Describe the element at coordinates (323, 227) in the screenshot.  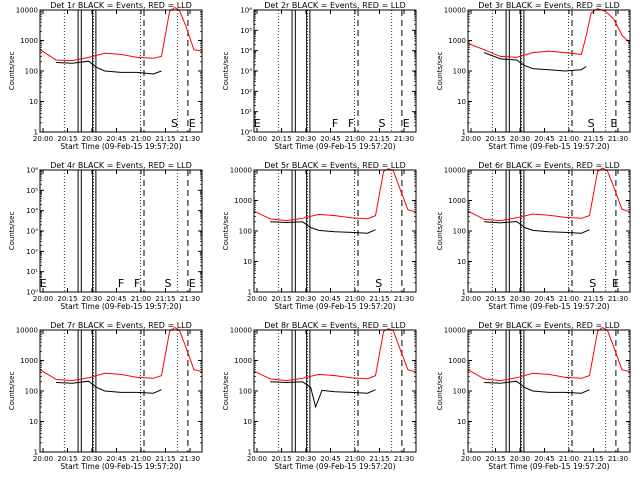
I see `det5r-events-line` at that location.